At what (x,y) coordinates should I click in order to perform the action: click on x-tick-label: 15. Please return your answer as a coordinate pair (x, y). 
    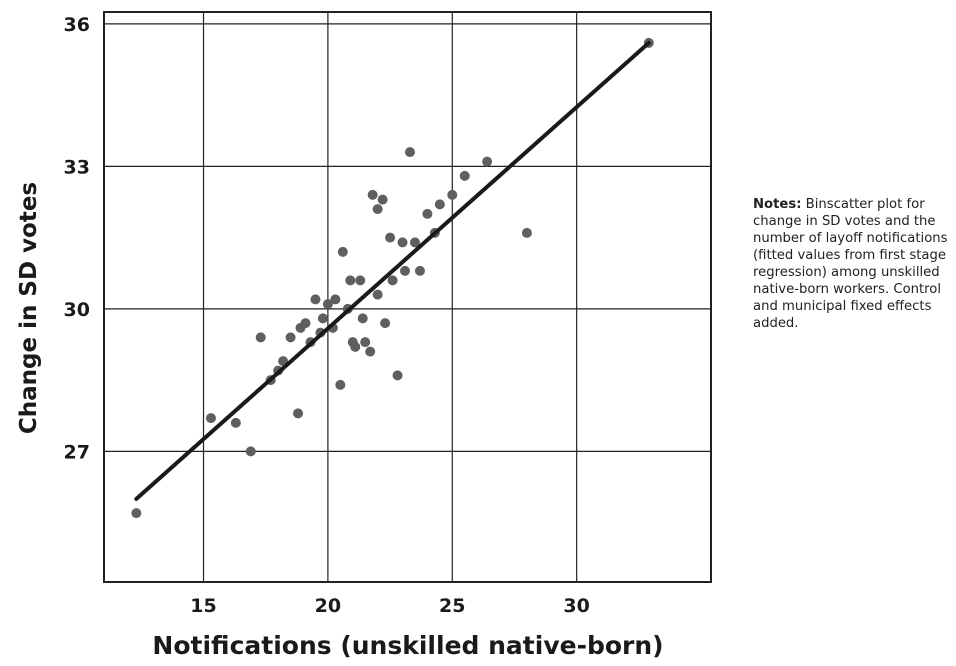
    Looking at the image, I should click on (203, 606).